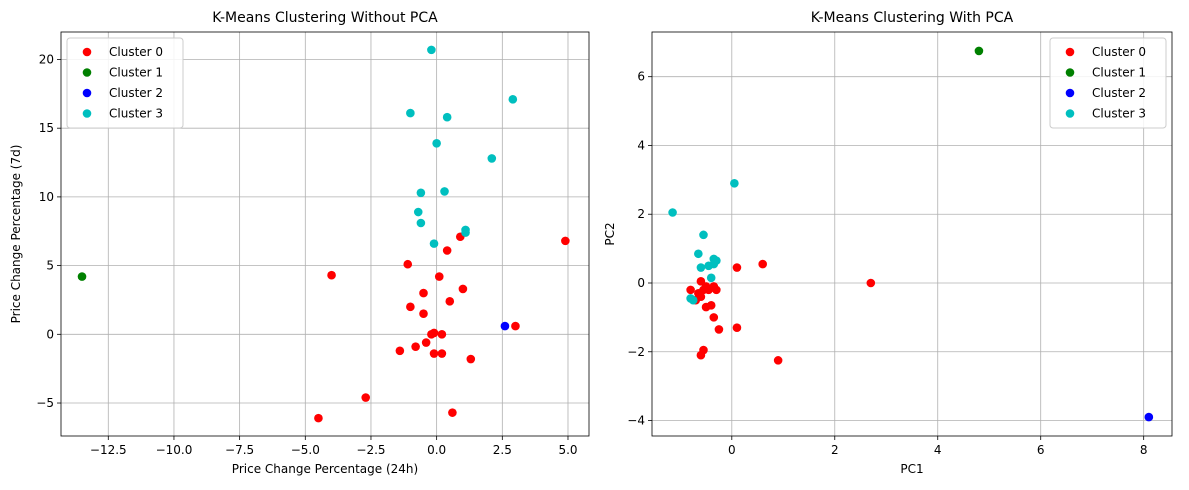 The width and height of the screenshot is (1189, 490). What do you see at coordinates (174, 450) in the screenshot?
I see `x-tick-label: −10.0` at bounding box center [174, 450].